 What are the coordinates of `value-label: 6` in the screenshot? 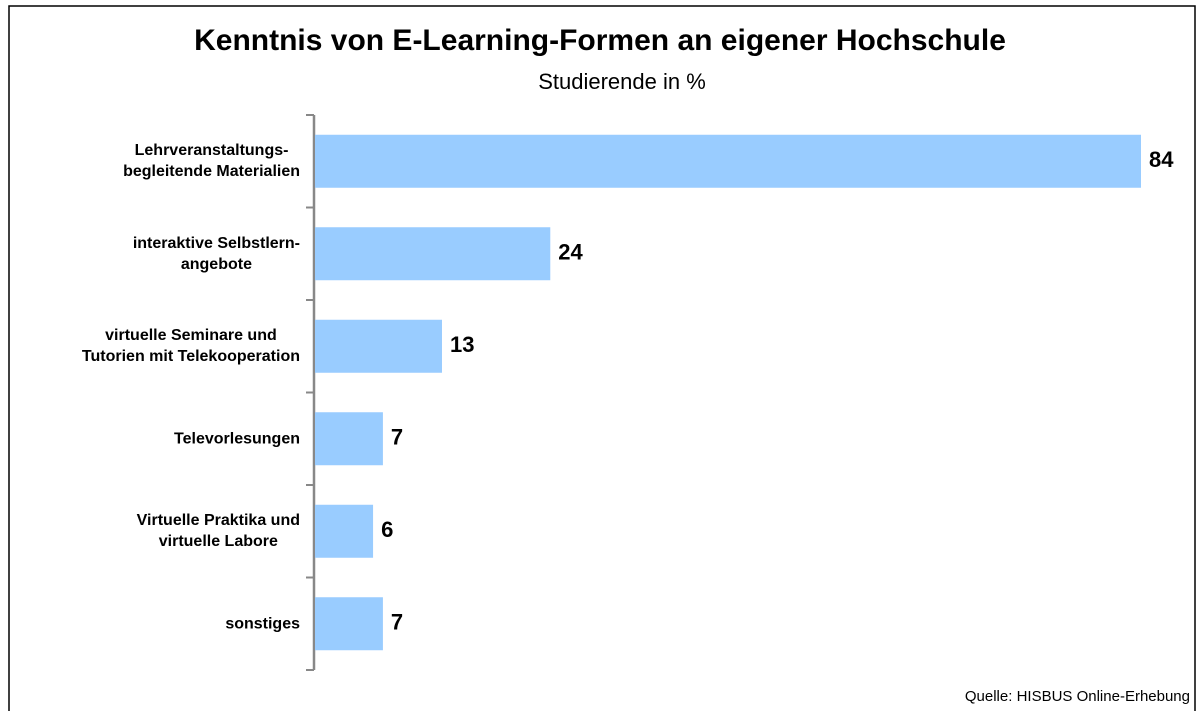 It's located at (387, 529).